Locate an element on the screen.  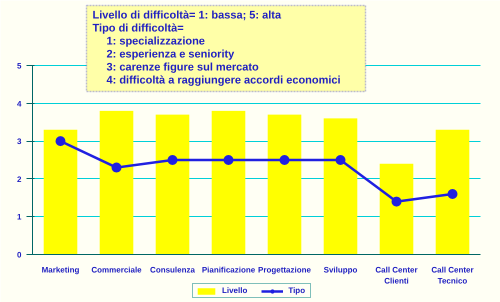
annotation: 4: difficoltà a raggiungere accordi economici is located at coordinates (223, 80).